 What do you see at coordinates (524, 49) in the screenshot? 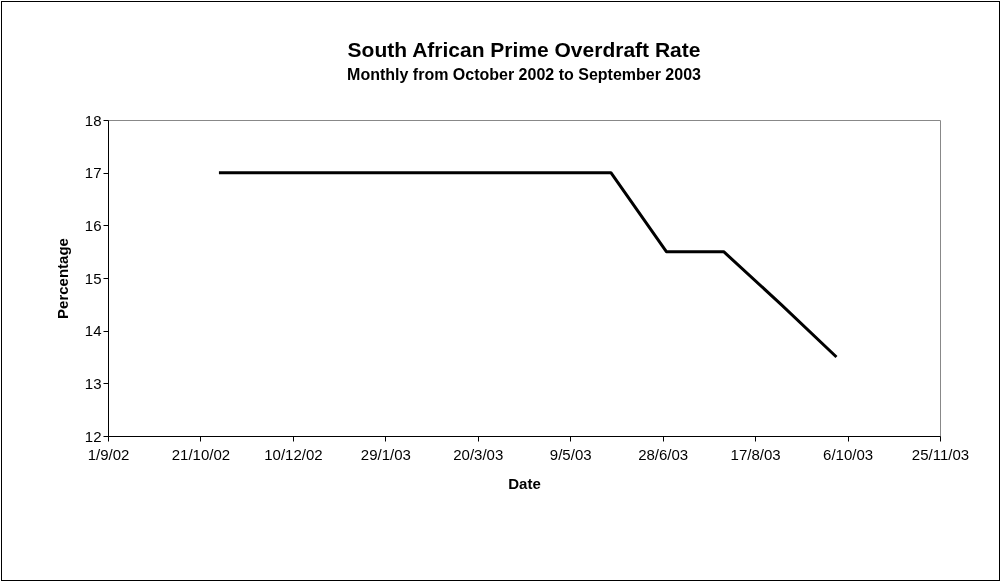
I see `chart-title: South African Prime Overdraft Rate` at bounding box center [524, 49].